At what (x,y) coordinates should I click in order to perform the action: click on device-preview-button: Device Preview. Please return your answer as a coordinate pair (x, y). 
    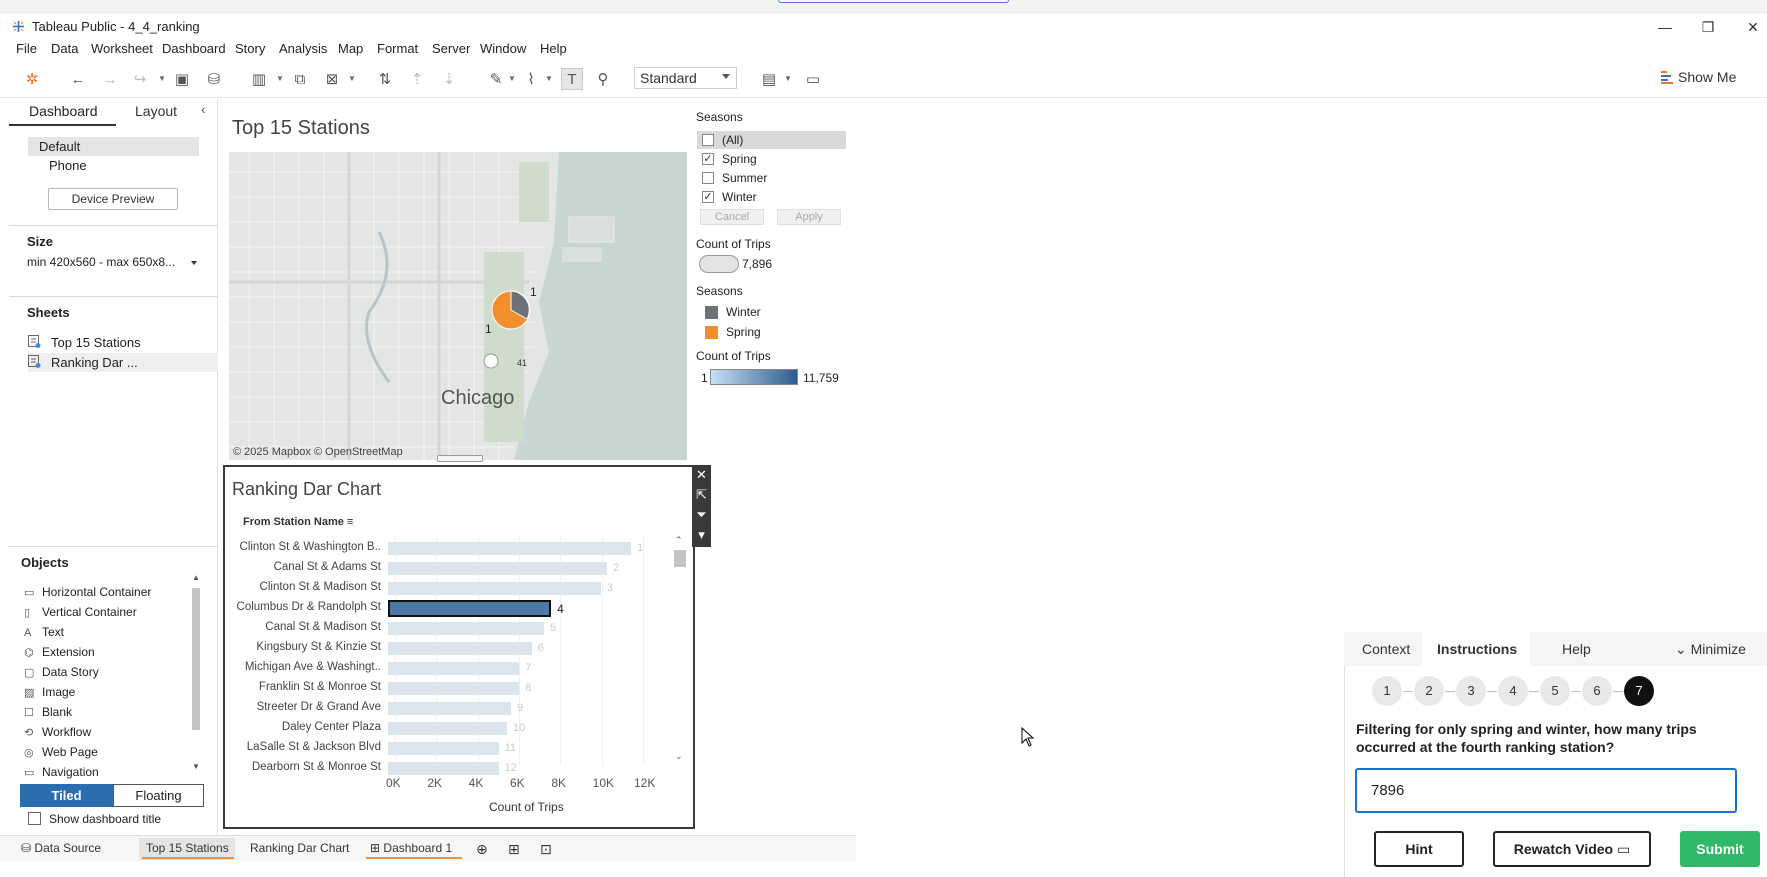
    Looking at the image, I should click on (113, 199).